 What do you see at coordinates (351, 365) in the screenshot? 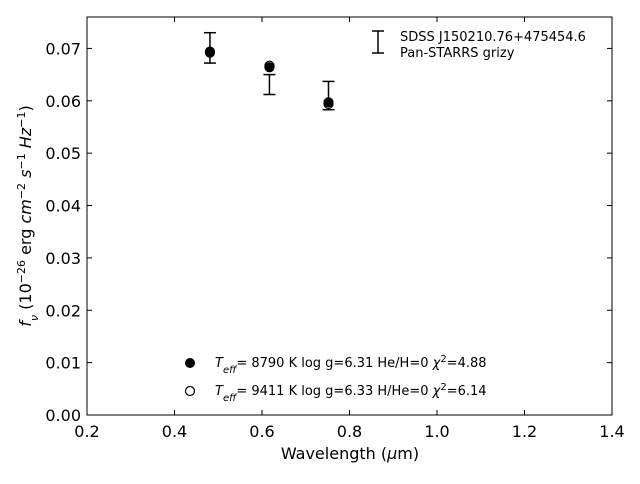
I see `legend-model-1-label: Teff= 8790 K log g=6.31 He/H=0 χ2=4.88` at bounding box center [351, 365].